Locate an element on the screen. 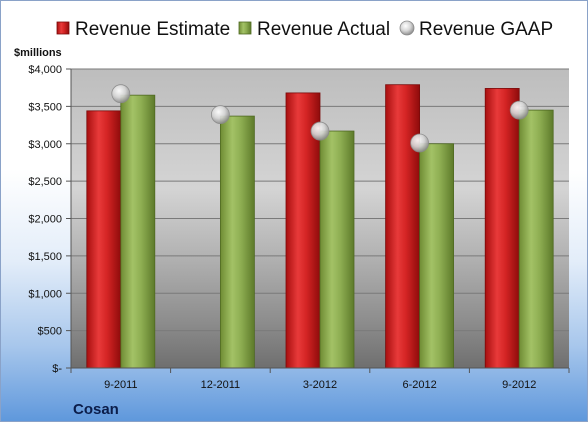 The height and width of the screenshot is (422, 588). legend-label: Revenue GAAP is located at coordinates (486, 29).